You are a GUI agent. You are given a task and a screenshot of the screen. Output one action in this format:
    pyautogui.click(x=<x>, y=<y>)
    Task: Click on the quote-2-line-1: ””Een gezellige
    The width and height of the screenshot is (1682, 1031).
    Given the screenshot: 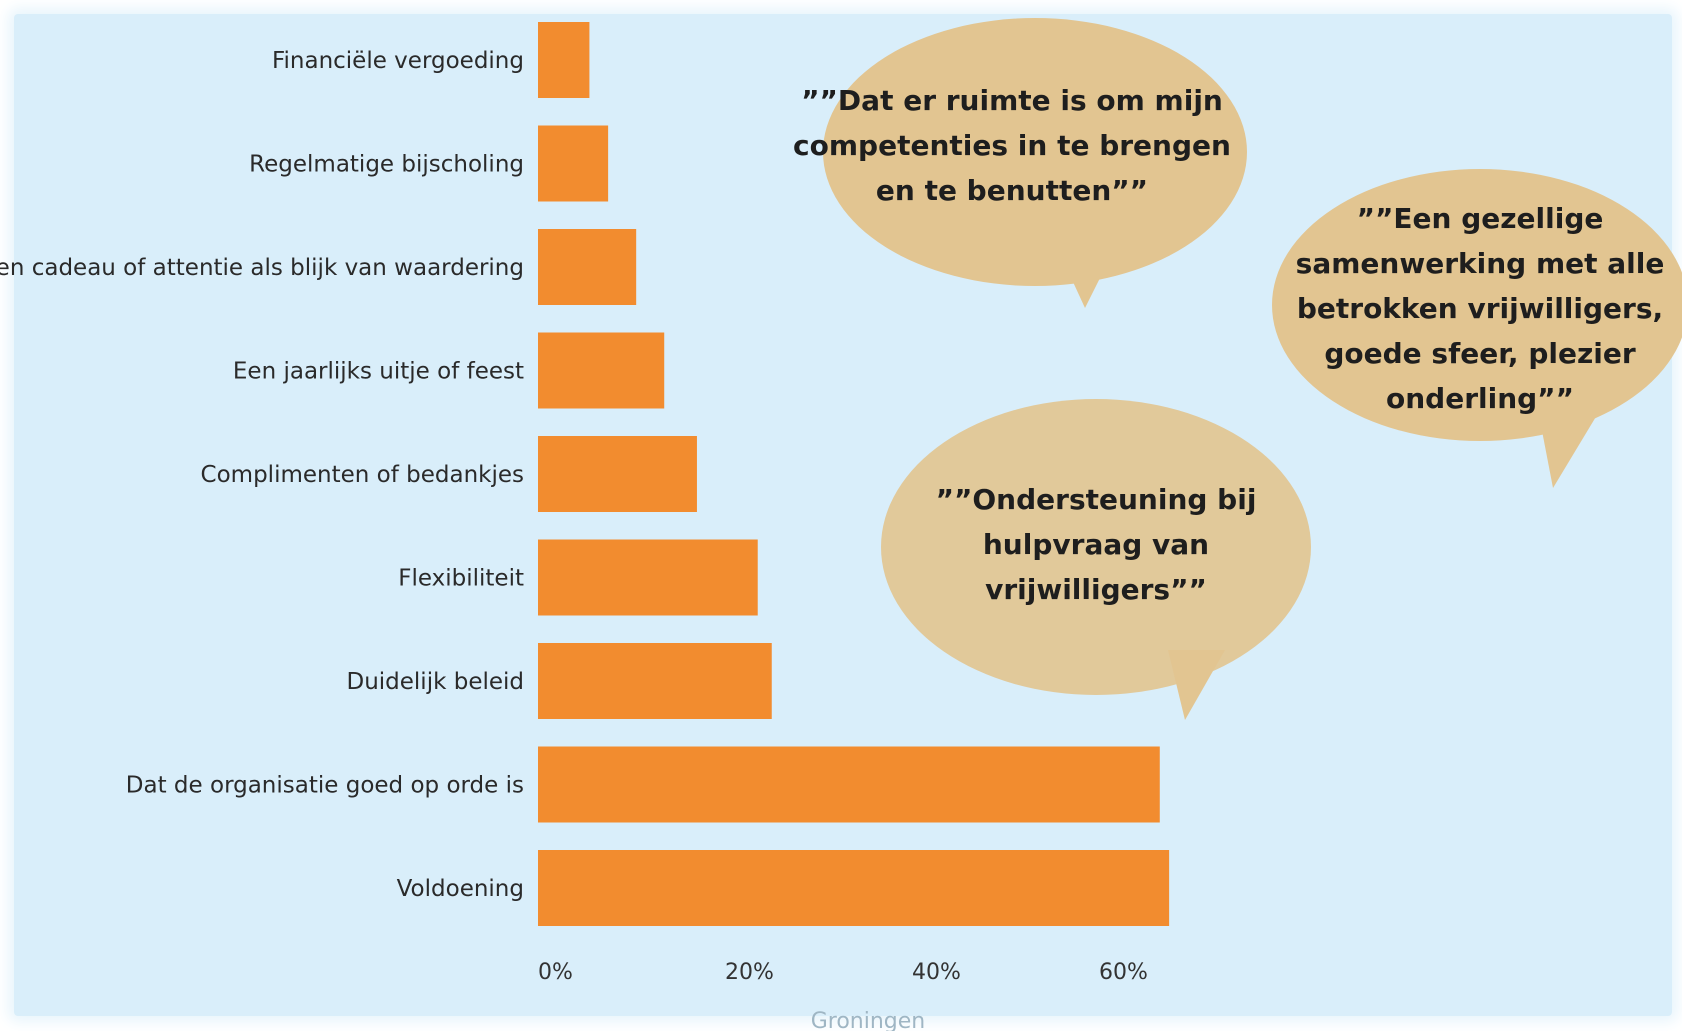 What is the action you would take?
    pyautogui.click(x=1480, y=218)
    